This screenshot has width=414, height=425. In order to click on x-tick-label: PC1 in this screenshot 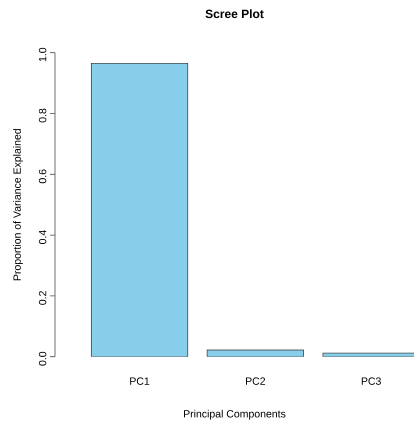, I will do `click(140, 381)`.